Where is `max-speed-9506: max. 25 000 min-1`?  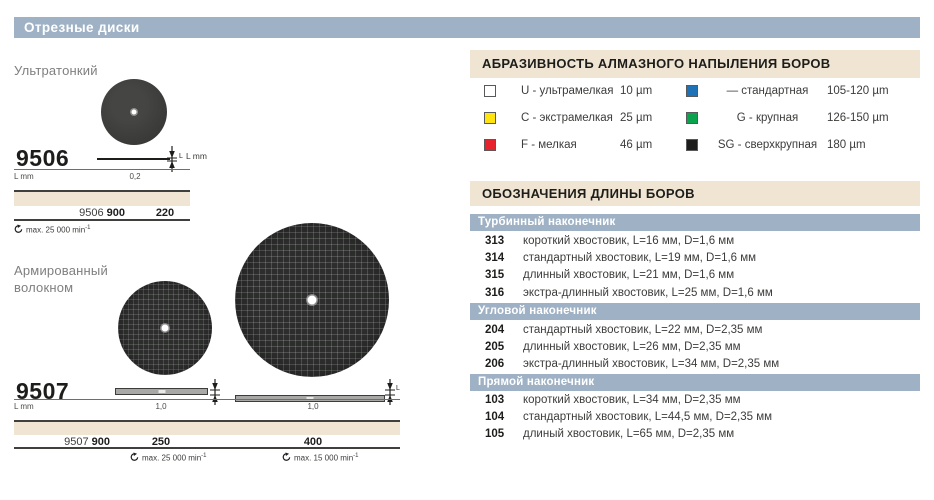 max-speed-9506: max. 25 000 min-1 is located at coordinates (52, 229).